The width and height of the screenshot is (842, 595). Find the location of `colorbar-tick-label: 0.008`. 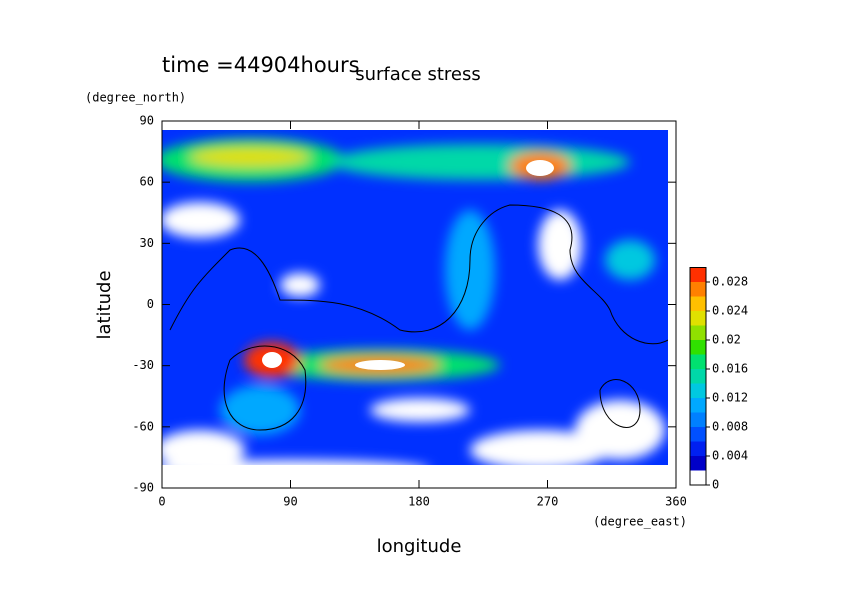

colorbar-tick-label: 0.008 is located at coordinates (730, 427).